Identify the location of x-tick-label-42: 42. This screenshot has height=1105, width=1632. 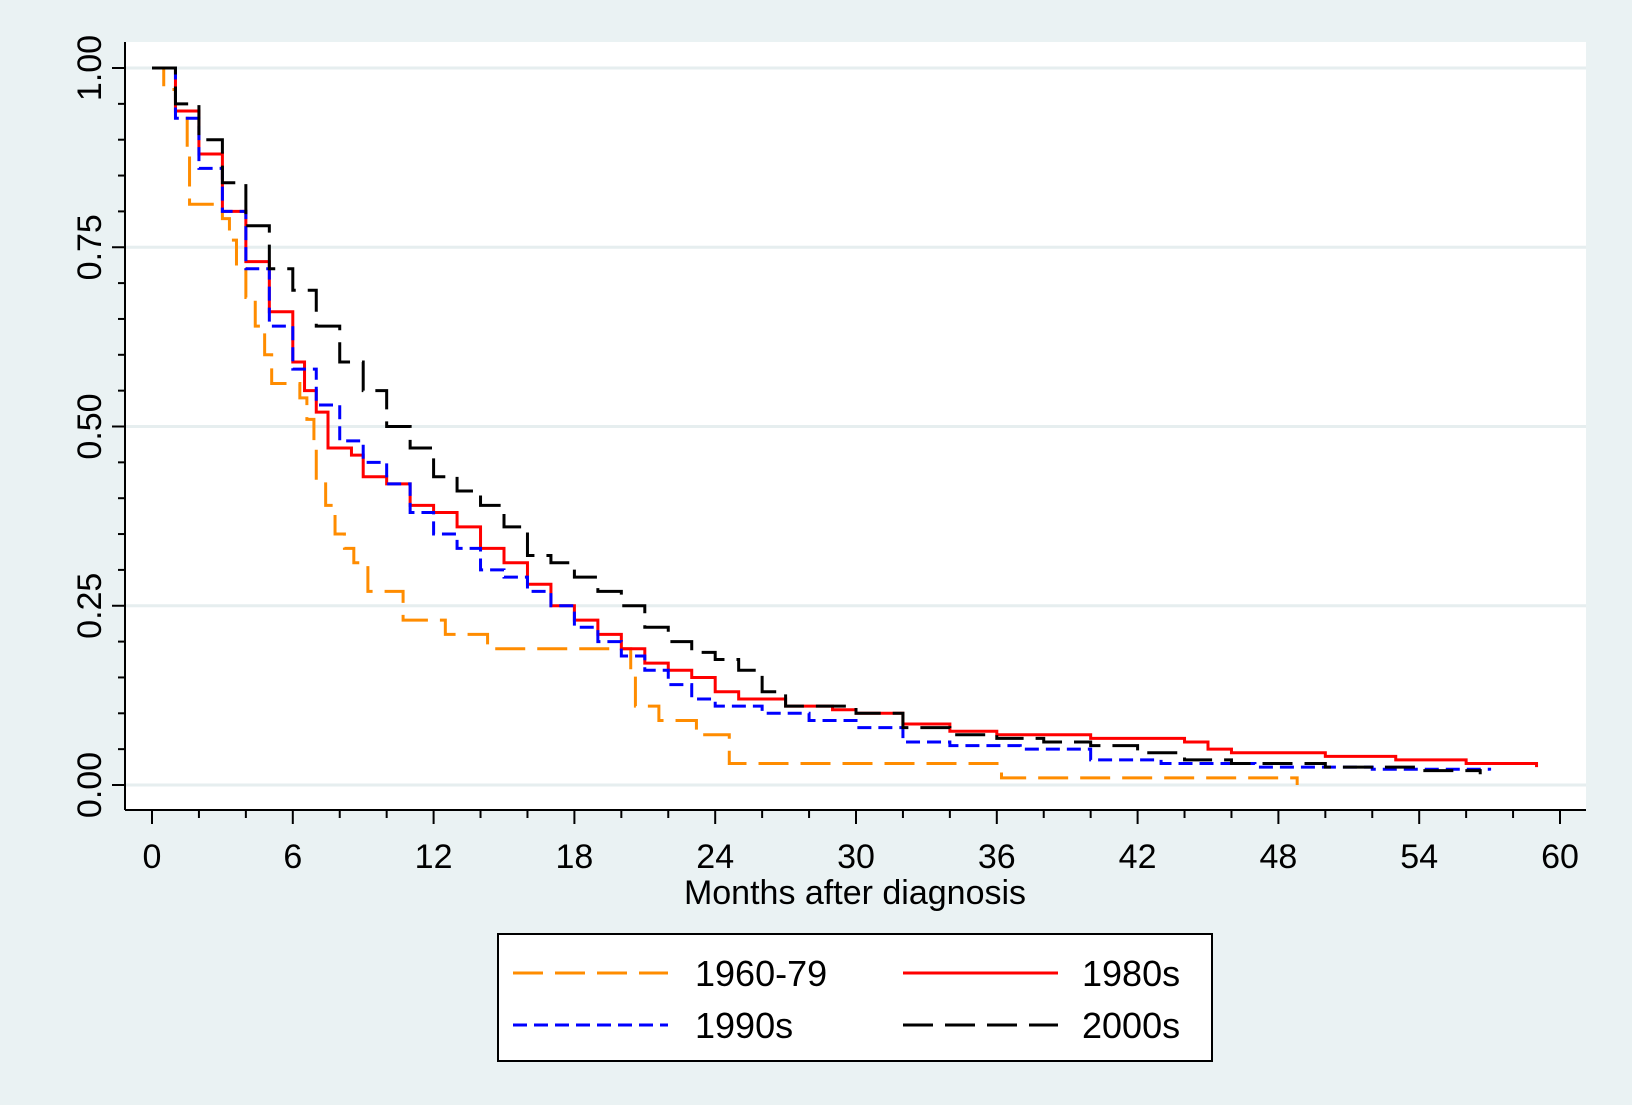
(1138, 857).